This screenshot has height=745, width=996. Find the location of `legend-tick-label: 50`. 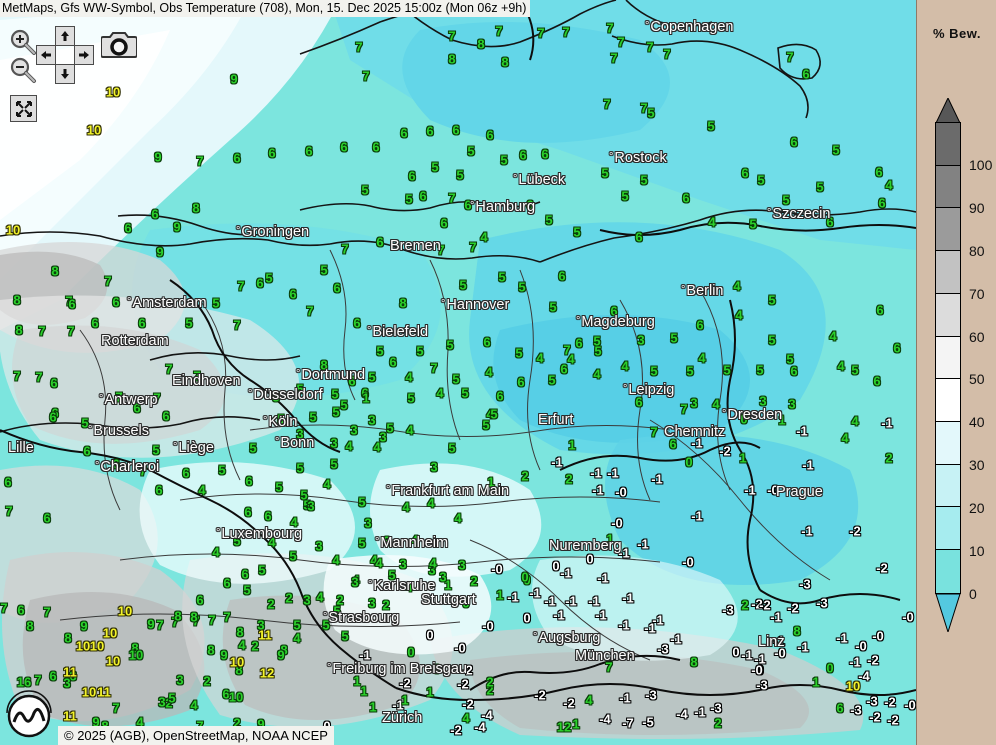

legend-tick-label: 50 is located at coordinates (977, 379).